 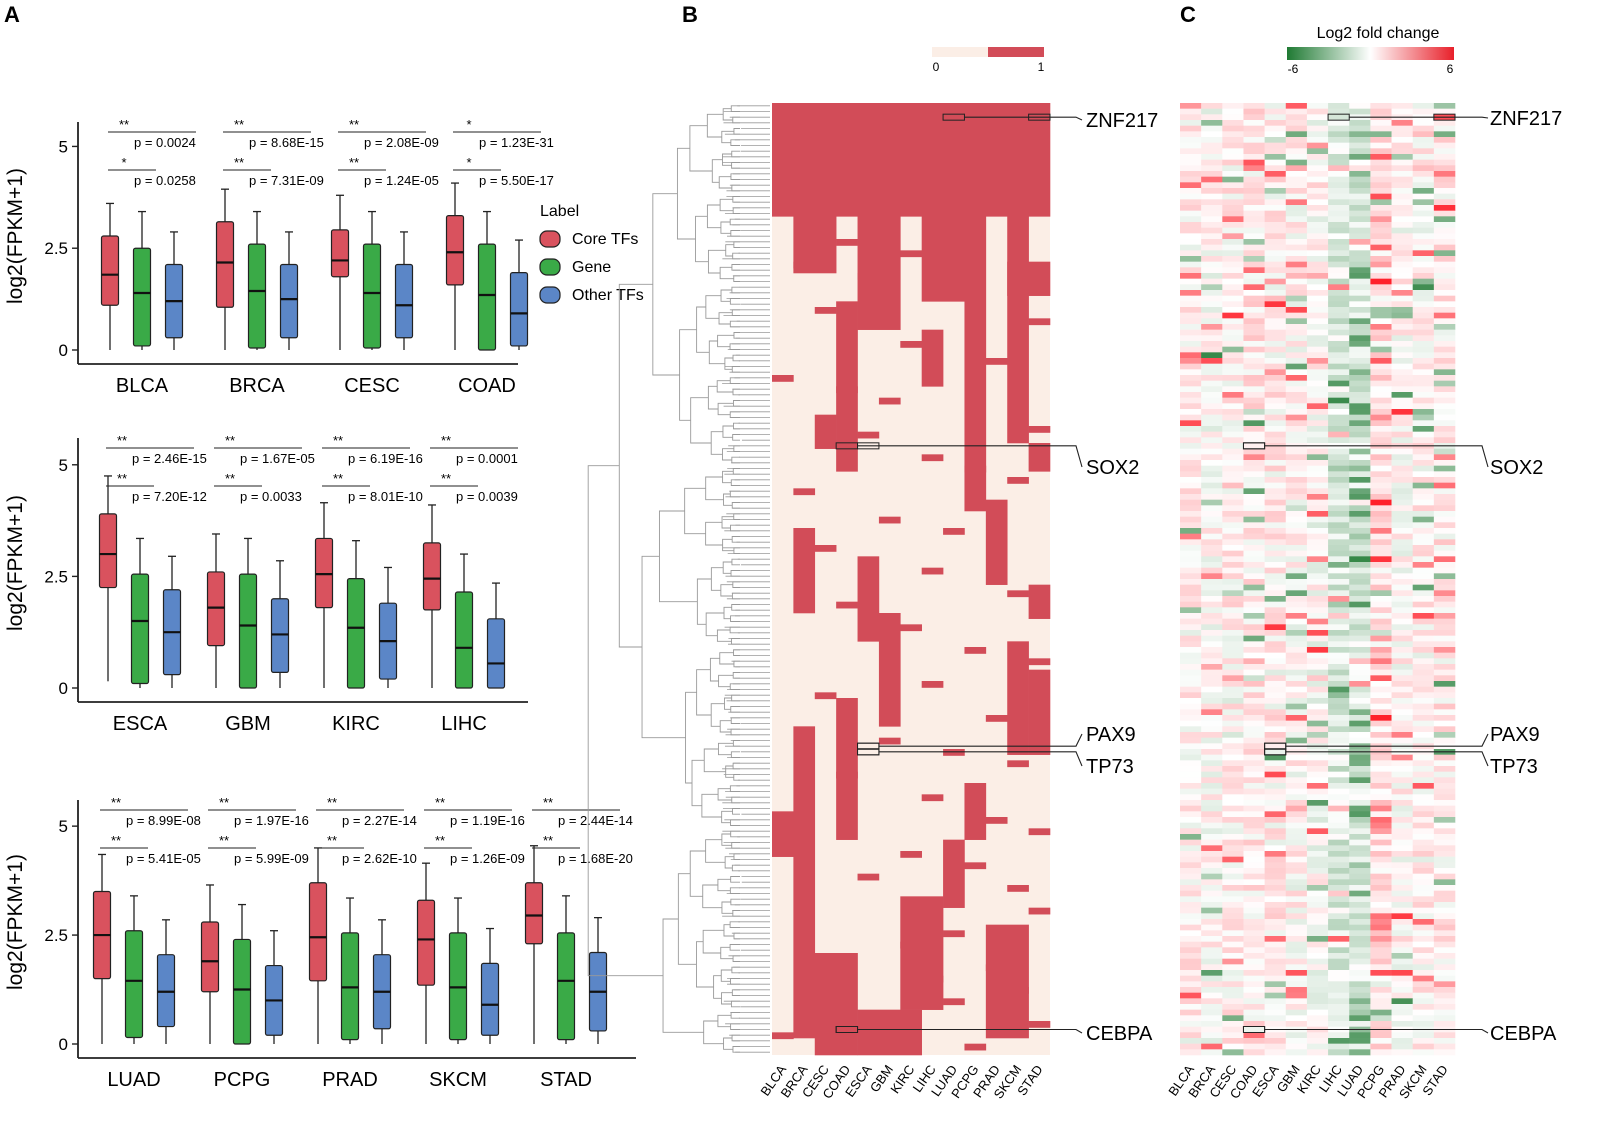 What do you see at coordinates (165, 180) in the screenshot?
I see `p-value-label: p = 0.0258` at bounding box center [165, 180].